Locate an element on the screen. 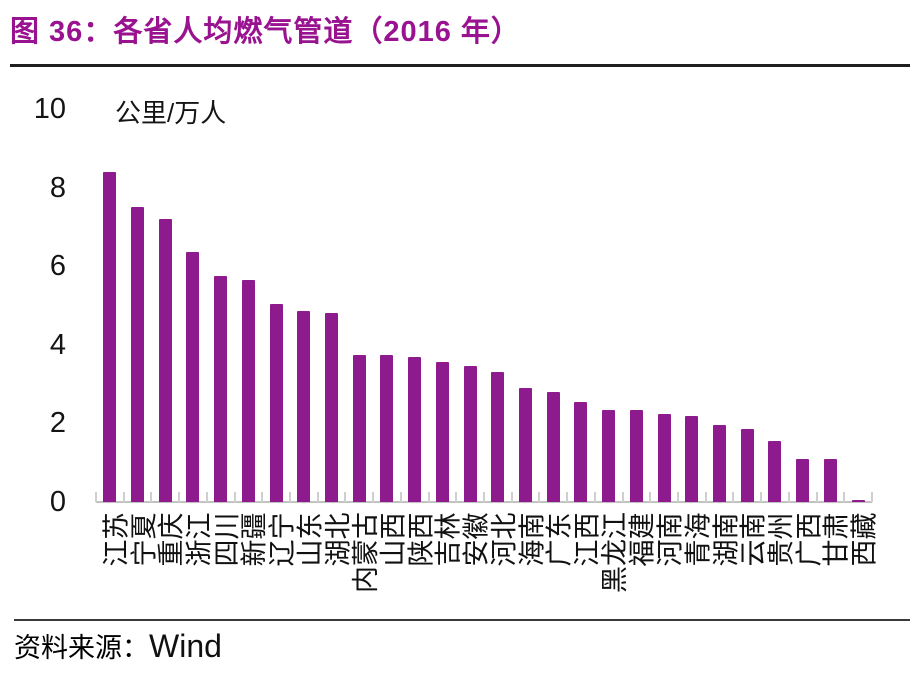  title-divider is located at coordinates (460, 65).